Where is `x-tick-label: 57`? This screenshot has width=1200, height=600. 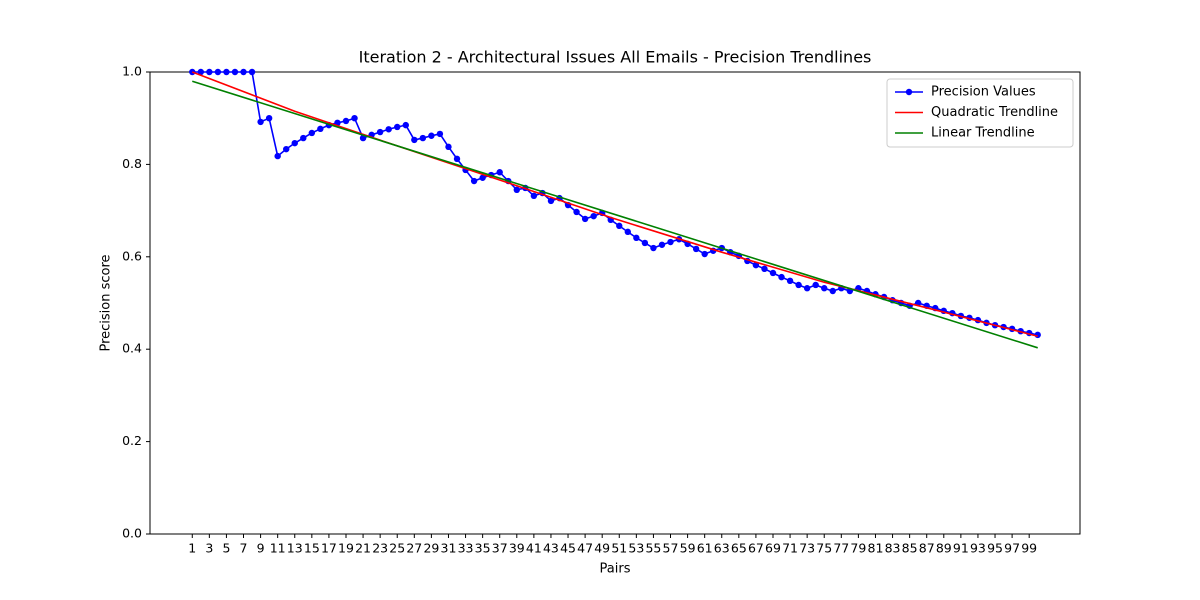 x-tick-label: 57 is located at coordinates (671, 548).